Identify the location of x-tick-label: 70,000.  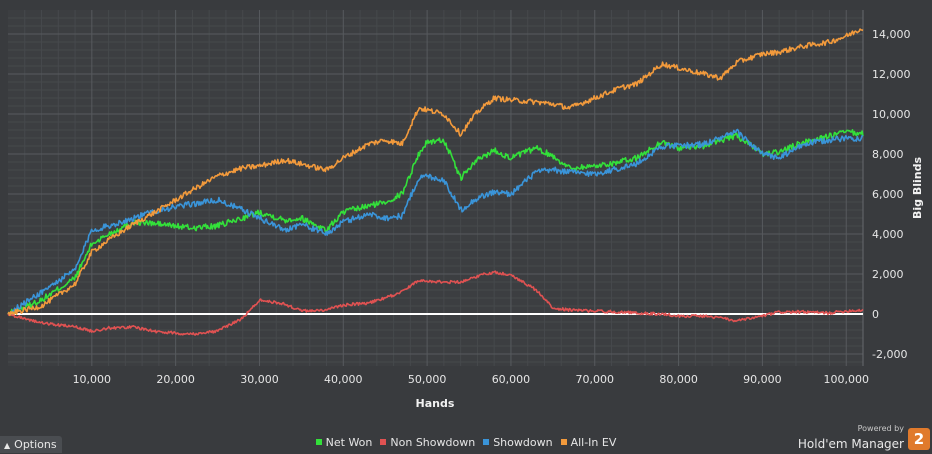
(595, 379).